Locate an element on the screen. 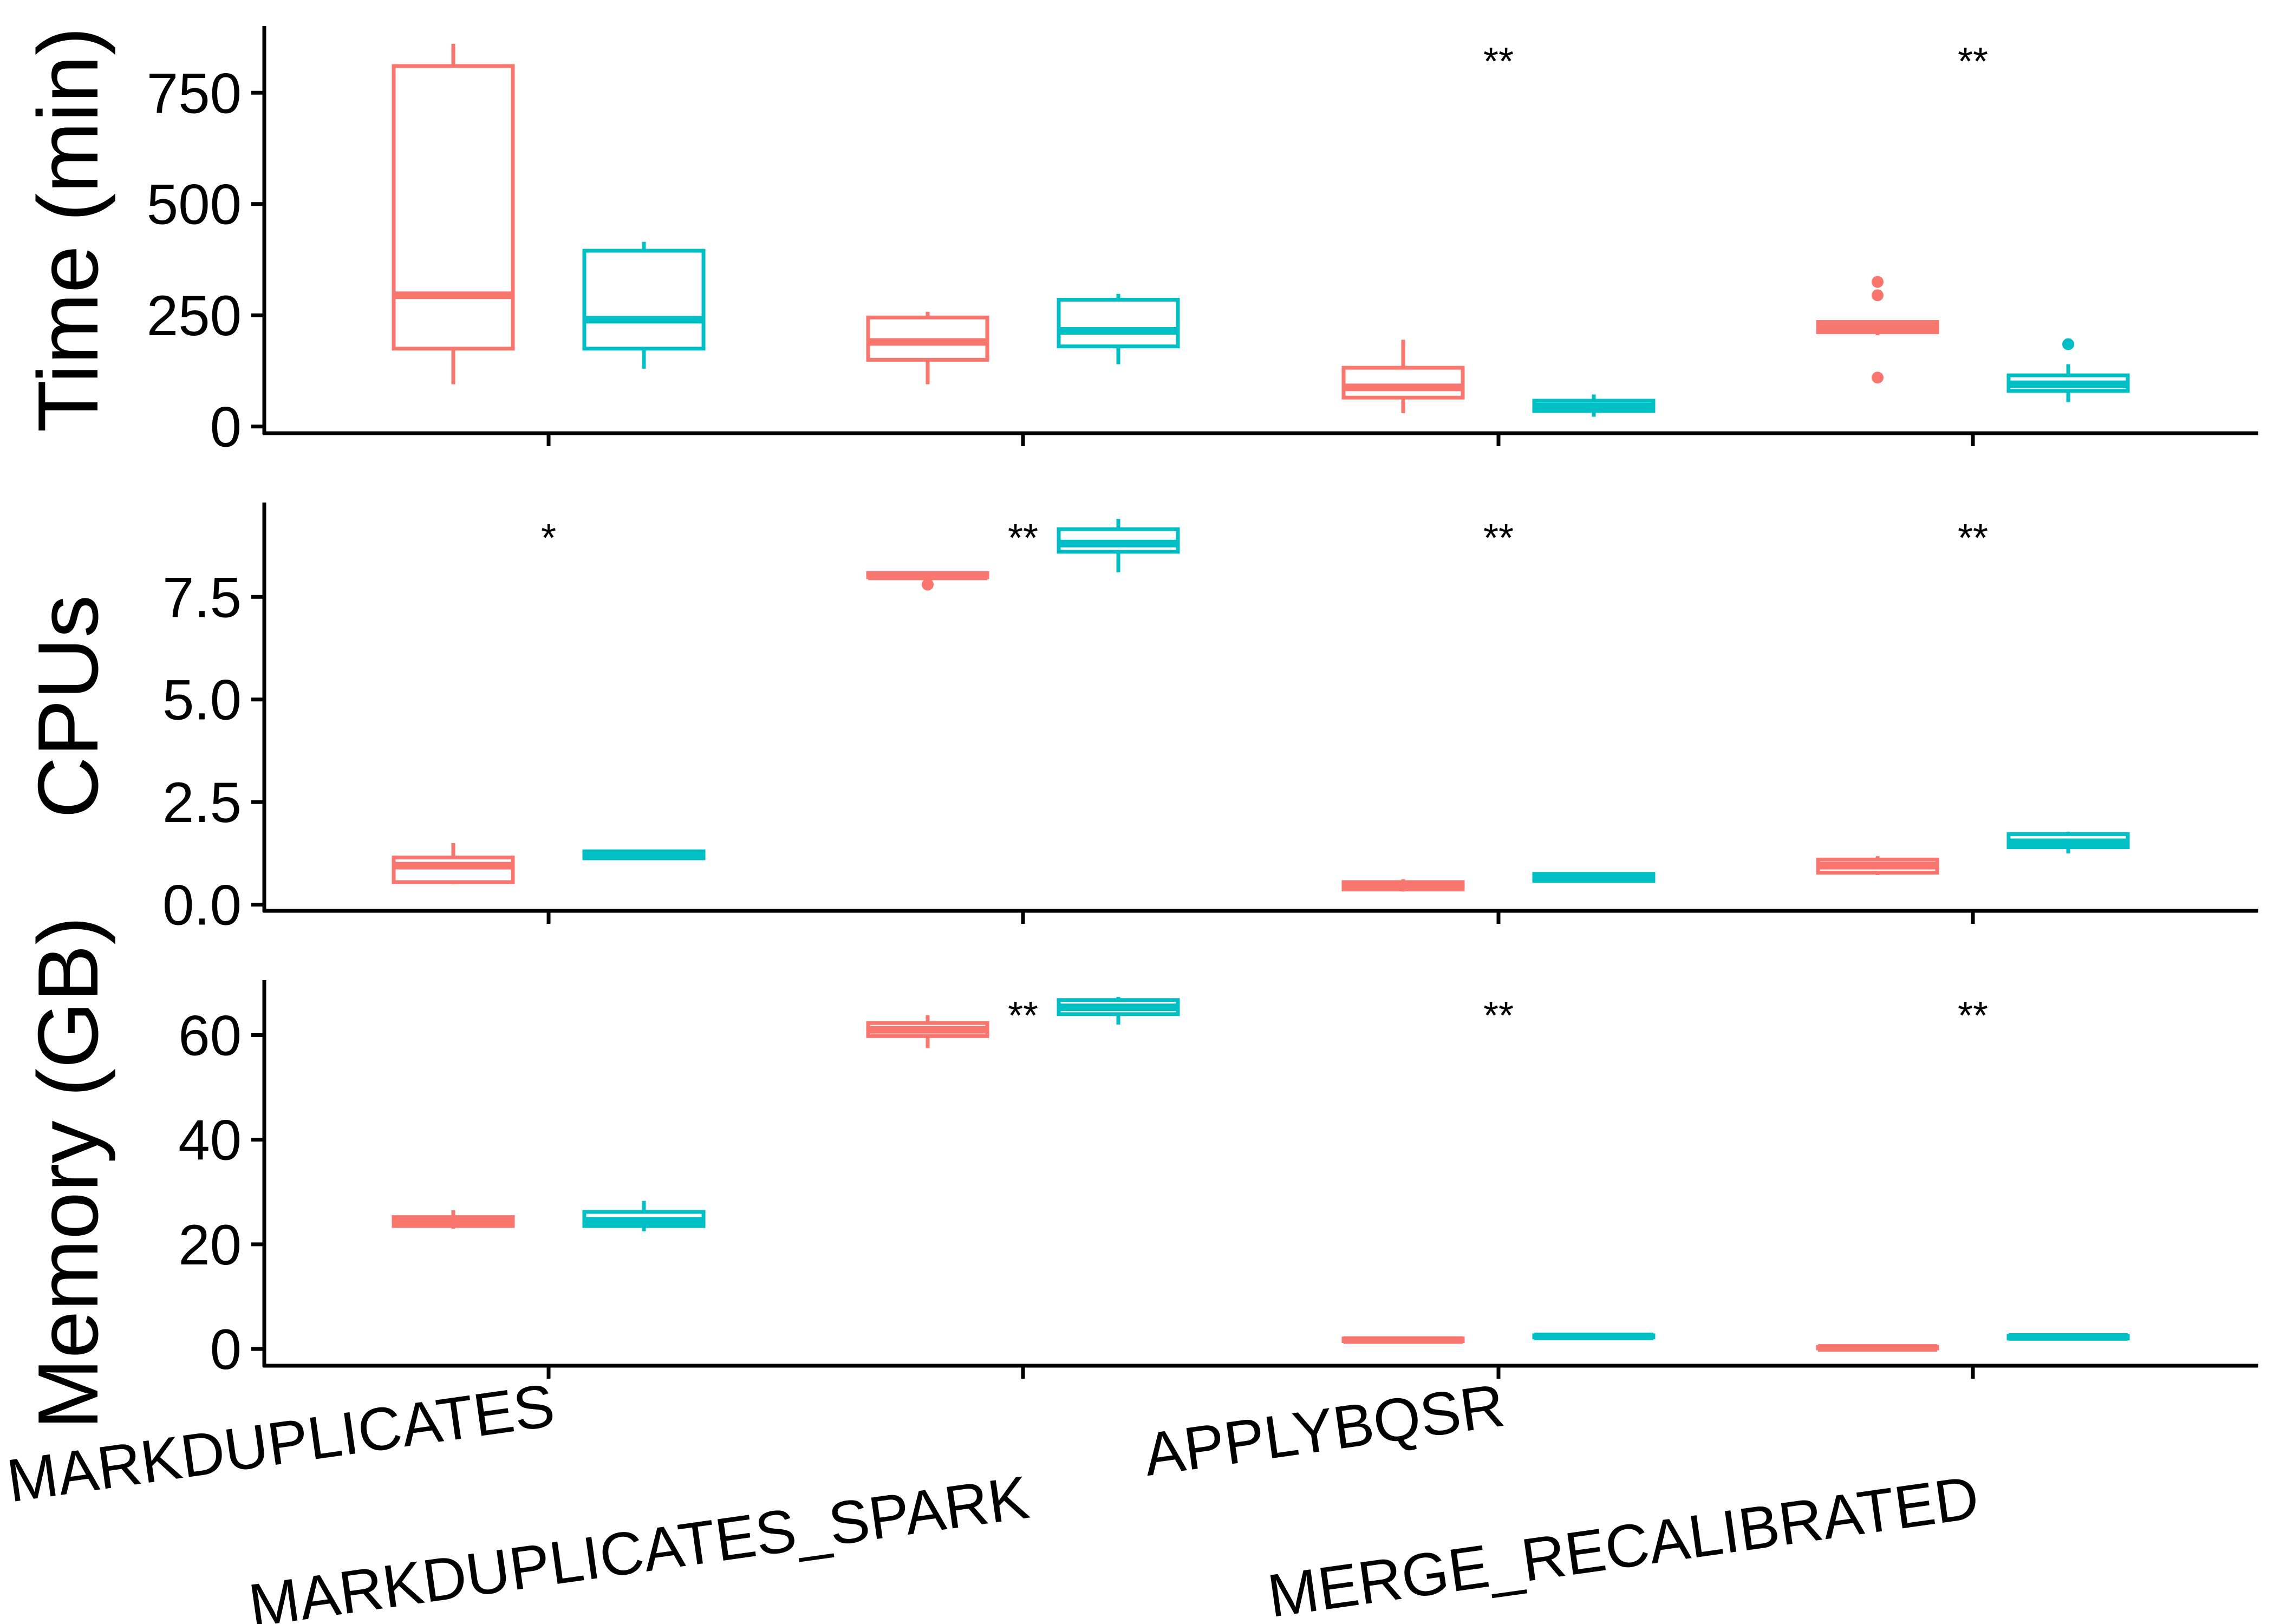  y-tick-label: 0.0 is located at coordinates (202, 905).